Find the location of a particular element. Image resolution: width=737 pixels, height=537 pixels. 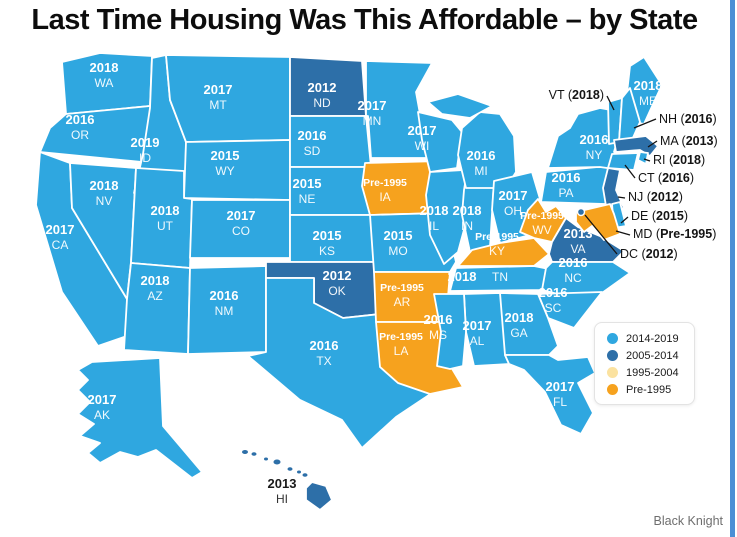

state-abbr-label-ia: IA is located at coordinates (384, 197).